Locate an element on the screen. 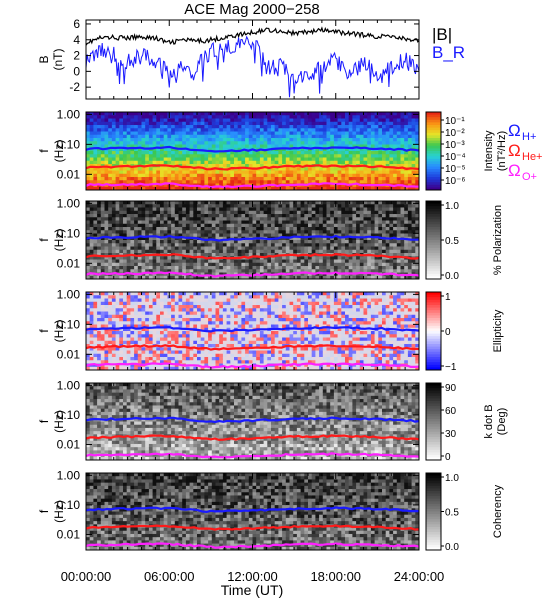 The height and width of the screenshot is (600, 550). y-axis-unit: (Hz) is located at coordinates (59, 240).